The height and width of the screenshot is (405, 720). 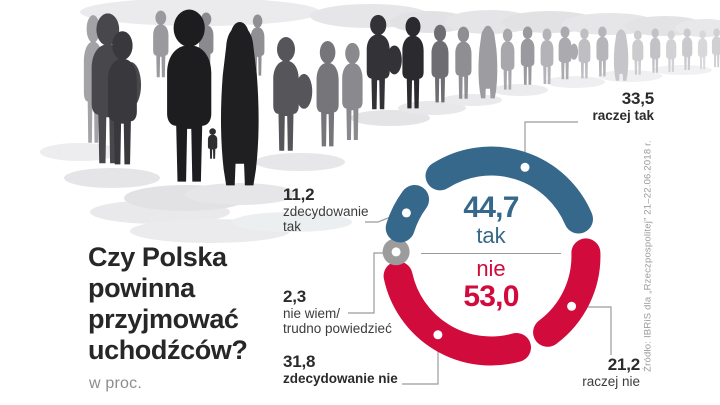 I want to click on headline-line: przyjmować, so click(x=163, y=319).